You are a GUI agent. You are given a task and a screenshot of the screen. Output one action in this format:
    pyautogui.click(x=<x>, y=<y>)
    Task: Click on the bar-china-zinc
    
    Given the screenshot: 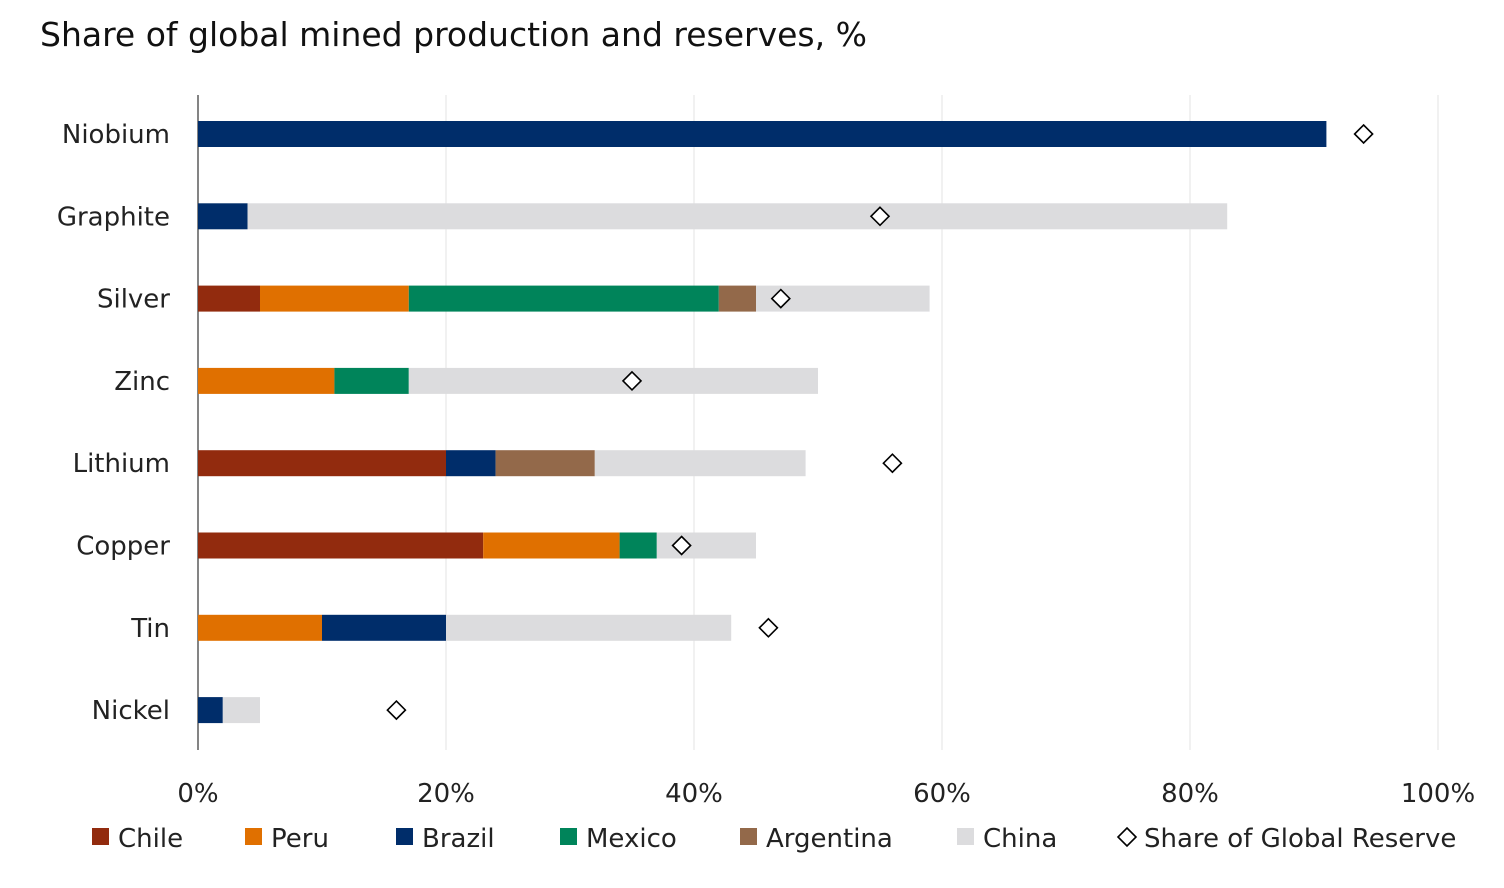 What is the action you would take?
    pyautogui.click(x=613, y=380)
    